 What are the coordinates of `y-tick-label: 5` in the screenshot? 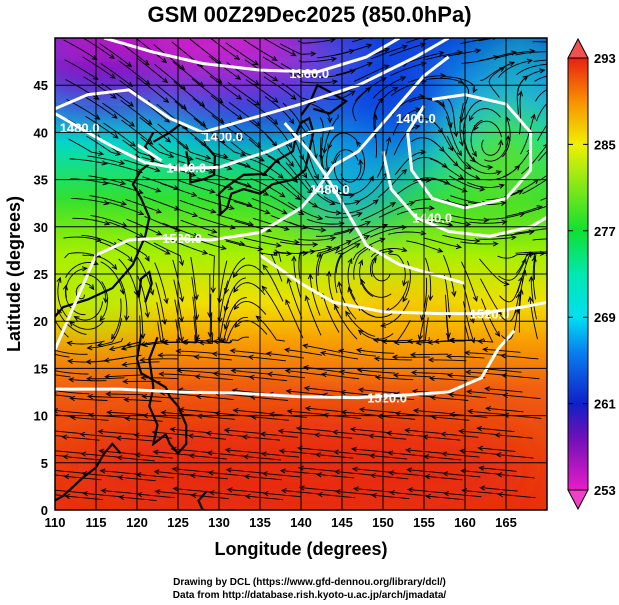 It's located at (44, 463).